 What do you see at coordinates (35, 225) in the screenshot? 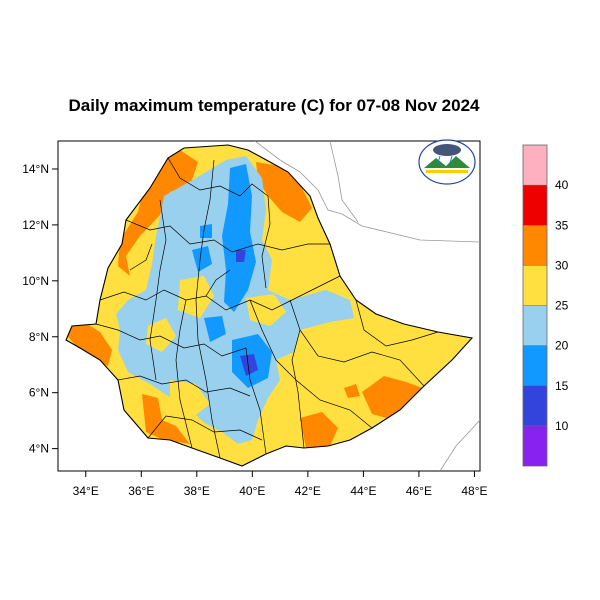
I see `lat-tick-label: 12°N` at bounding box center [35, 225].